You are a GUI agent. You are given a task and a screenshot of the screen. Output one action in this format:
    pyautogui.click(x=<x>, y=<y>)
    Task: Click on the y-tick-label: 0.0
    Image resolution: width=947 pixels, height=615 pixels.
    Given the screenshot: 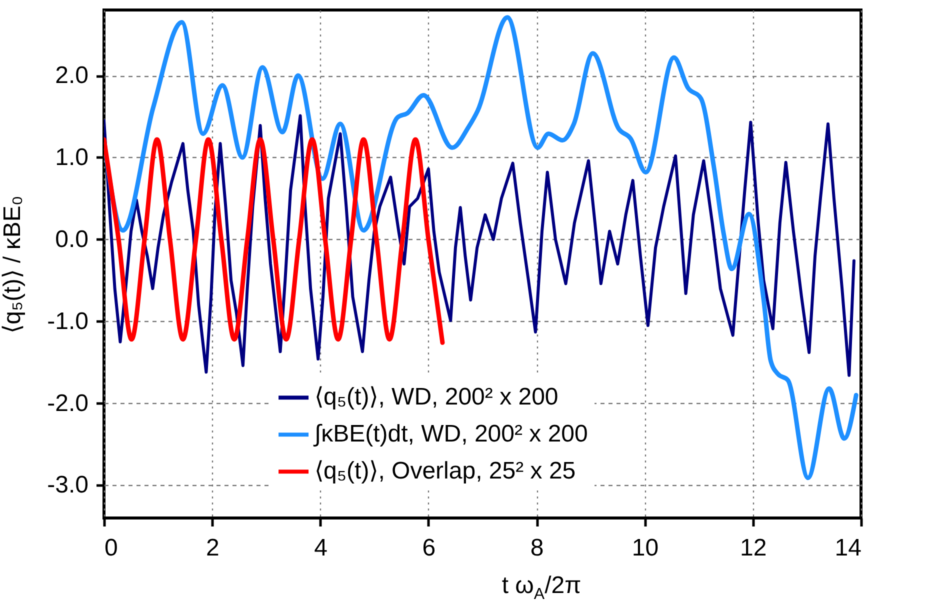 What is the action you would take?
    pyautogui.click(x=71, y=239)
    